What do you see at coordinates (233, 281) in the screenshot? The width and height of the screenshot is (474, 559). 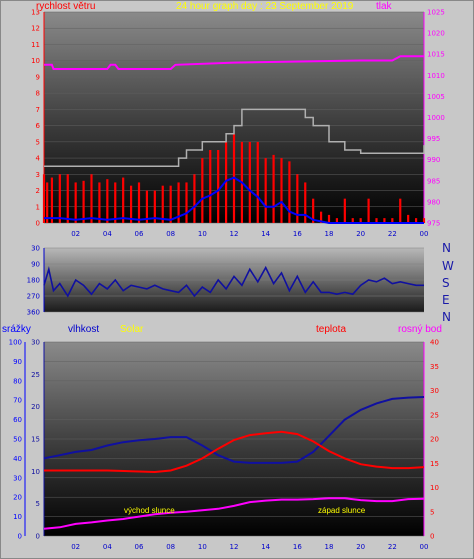 I see `wind-direction-line` at bounding box center [233, 281].